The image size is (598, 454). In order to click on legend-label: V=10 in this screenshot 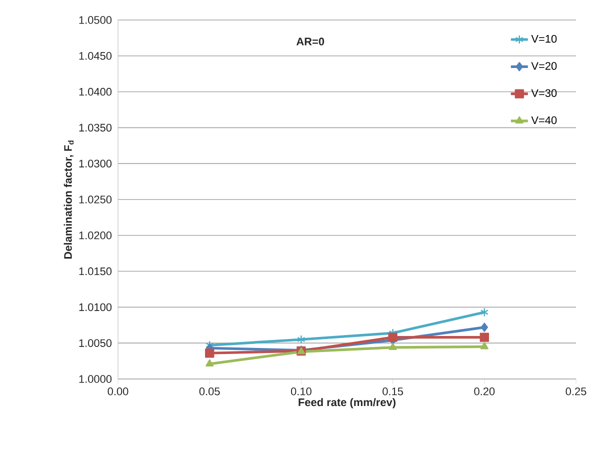, I will do `click(544, 38)`.